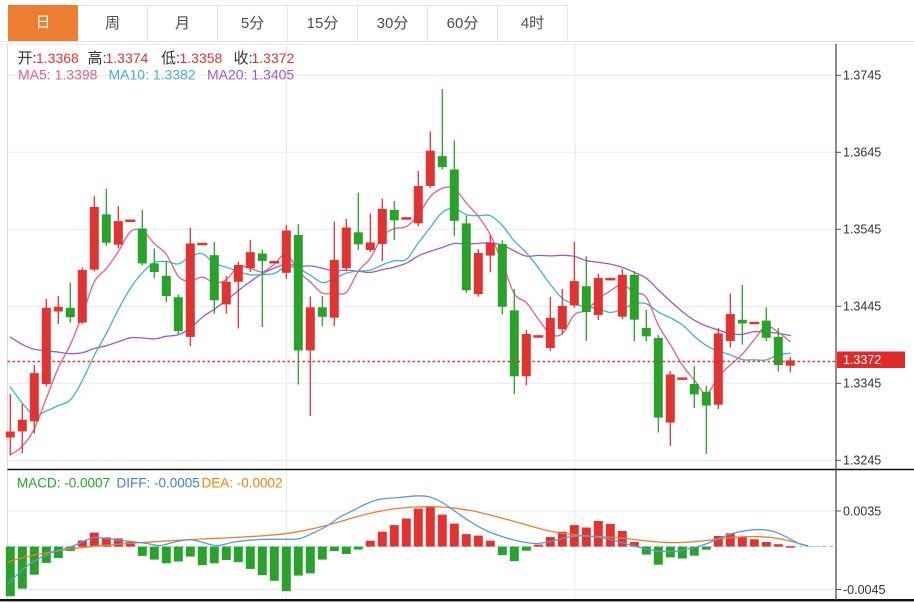 The image size is (914, 603). I want to click on svg-text: 1.3745, so click(862, 76).